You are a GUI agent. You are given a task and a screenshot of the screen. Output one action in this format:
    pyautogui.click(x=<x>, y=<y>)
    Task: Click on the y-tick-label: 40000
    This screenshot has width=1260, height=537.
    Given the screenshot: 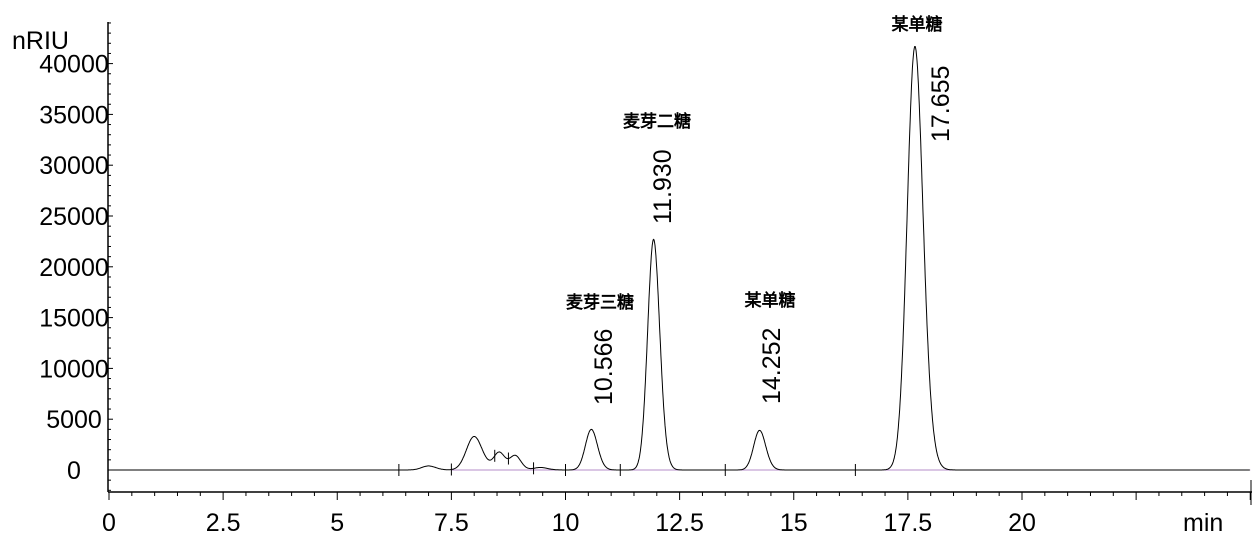 What is the action you would take?
    pyautogui.click(x=74, y=65)
    